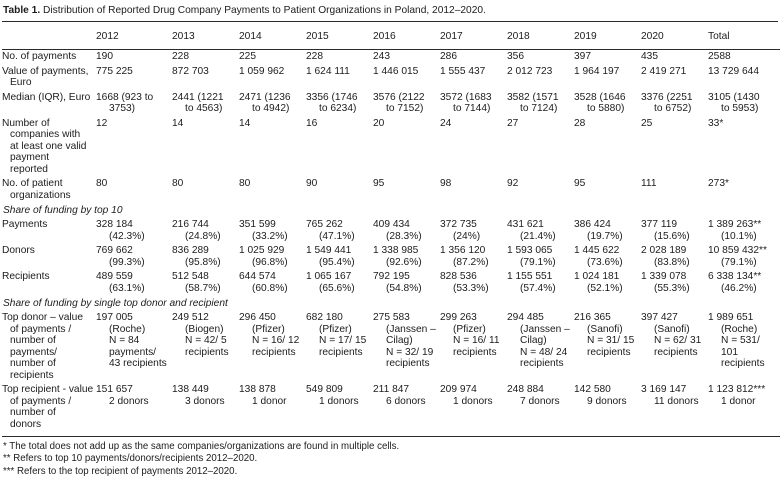 This screenshot has width=780, height=481. Describe the element at coordinates (330, 282) in the screenshot. I see `table-cell: 1 065 167 (65.6%)` at that location.